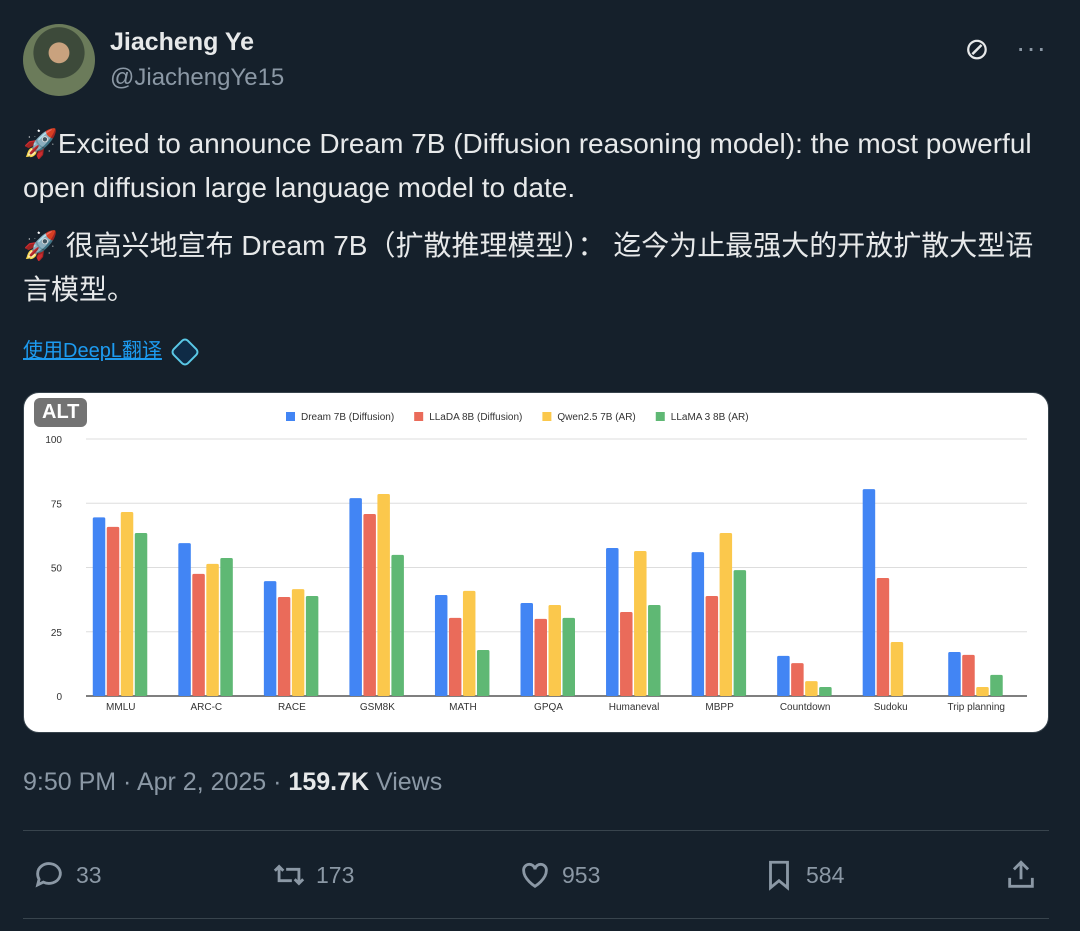  What do you see at coordinates (156, 782) in the screenshot?
I see `tweet-time: 9:50 PM · Apr 2, 2025 ·` at bounding box center [156, 782].